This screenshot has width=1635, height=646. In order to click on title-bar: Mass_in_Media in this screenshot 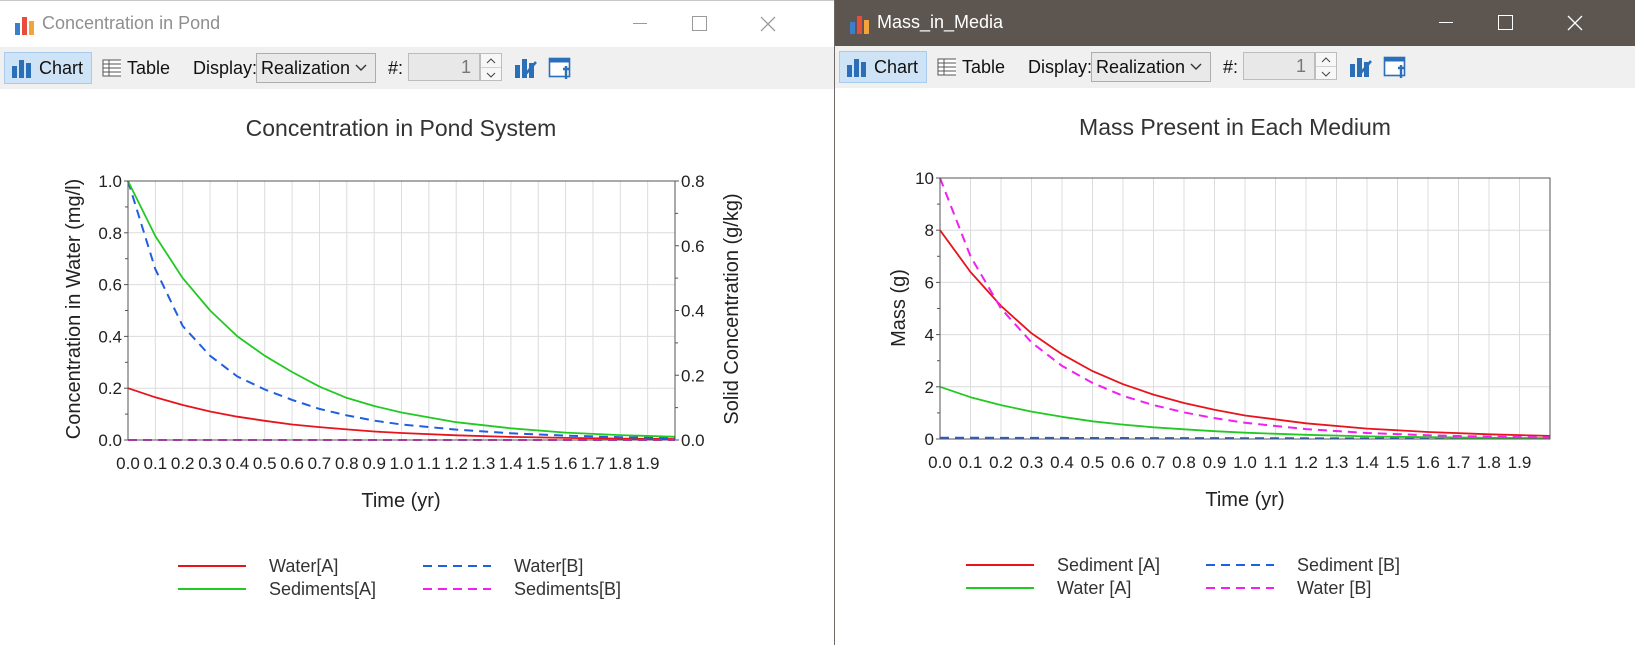, I will do `click(1235, 23)`.